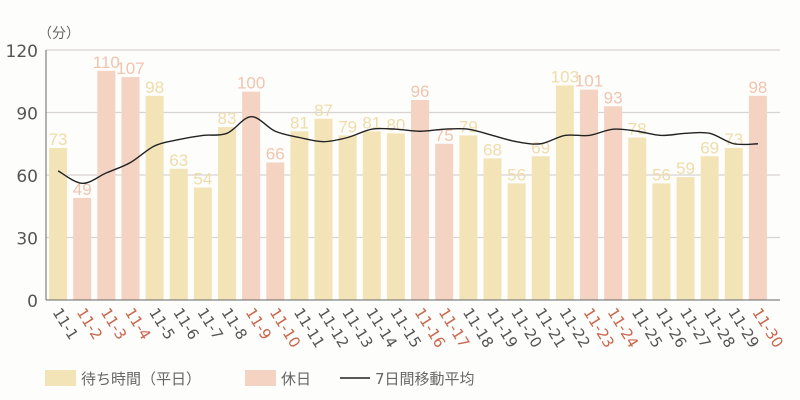 This screenshot has width=800, height=400. Describe the element at coordinates (27, 177) in the screenshot. I see `y-tick-label: 60` at that location.